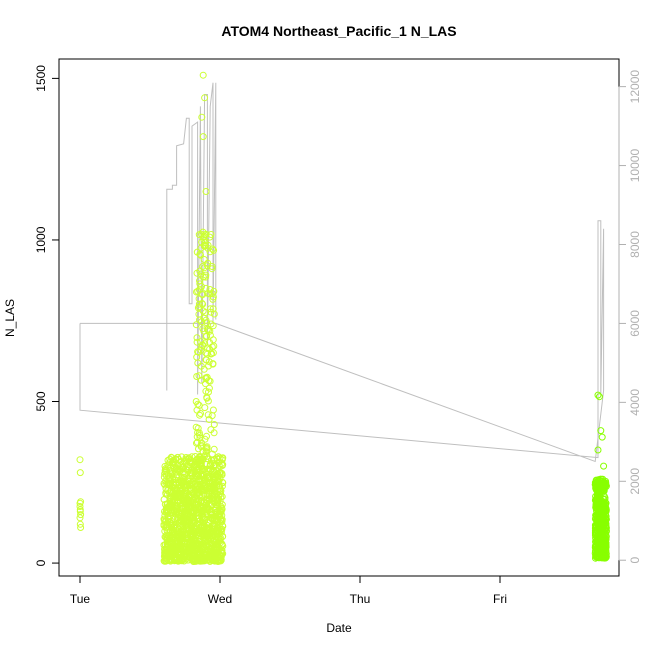 The image size is (650, 650). Describe the element at coordinates (220, 599) in the screenshot. I see `x-tick-label: Wed` at that location.